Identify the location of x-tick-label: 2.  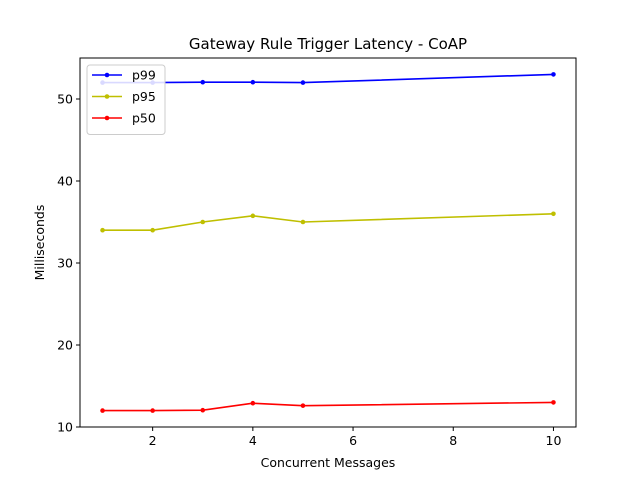
(153, 440).